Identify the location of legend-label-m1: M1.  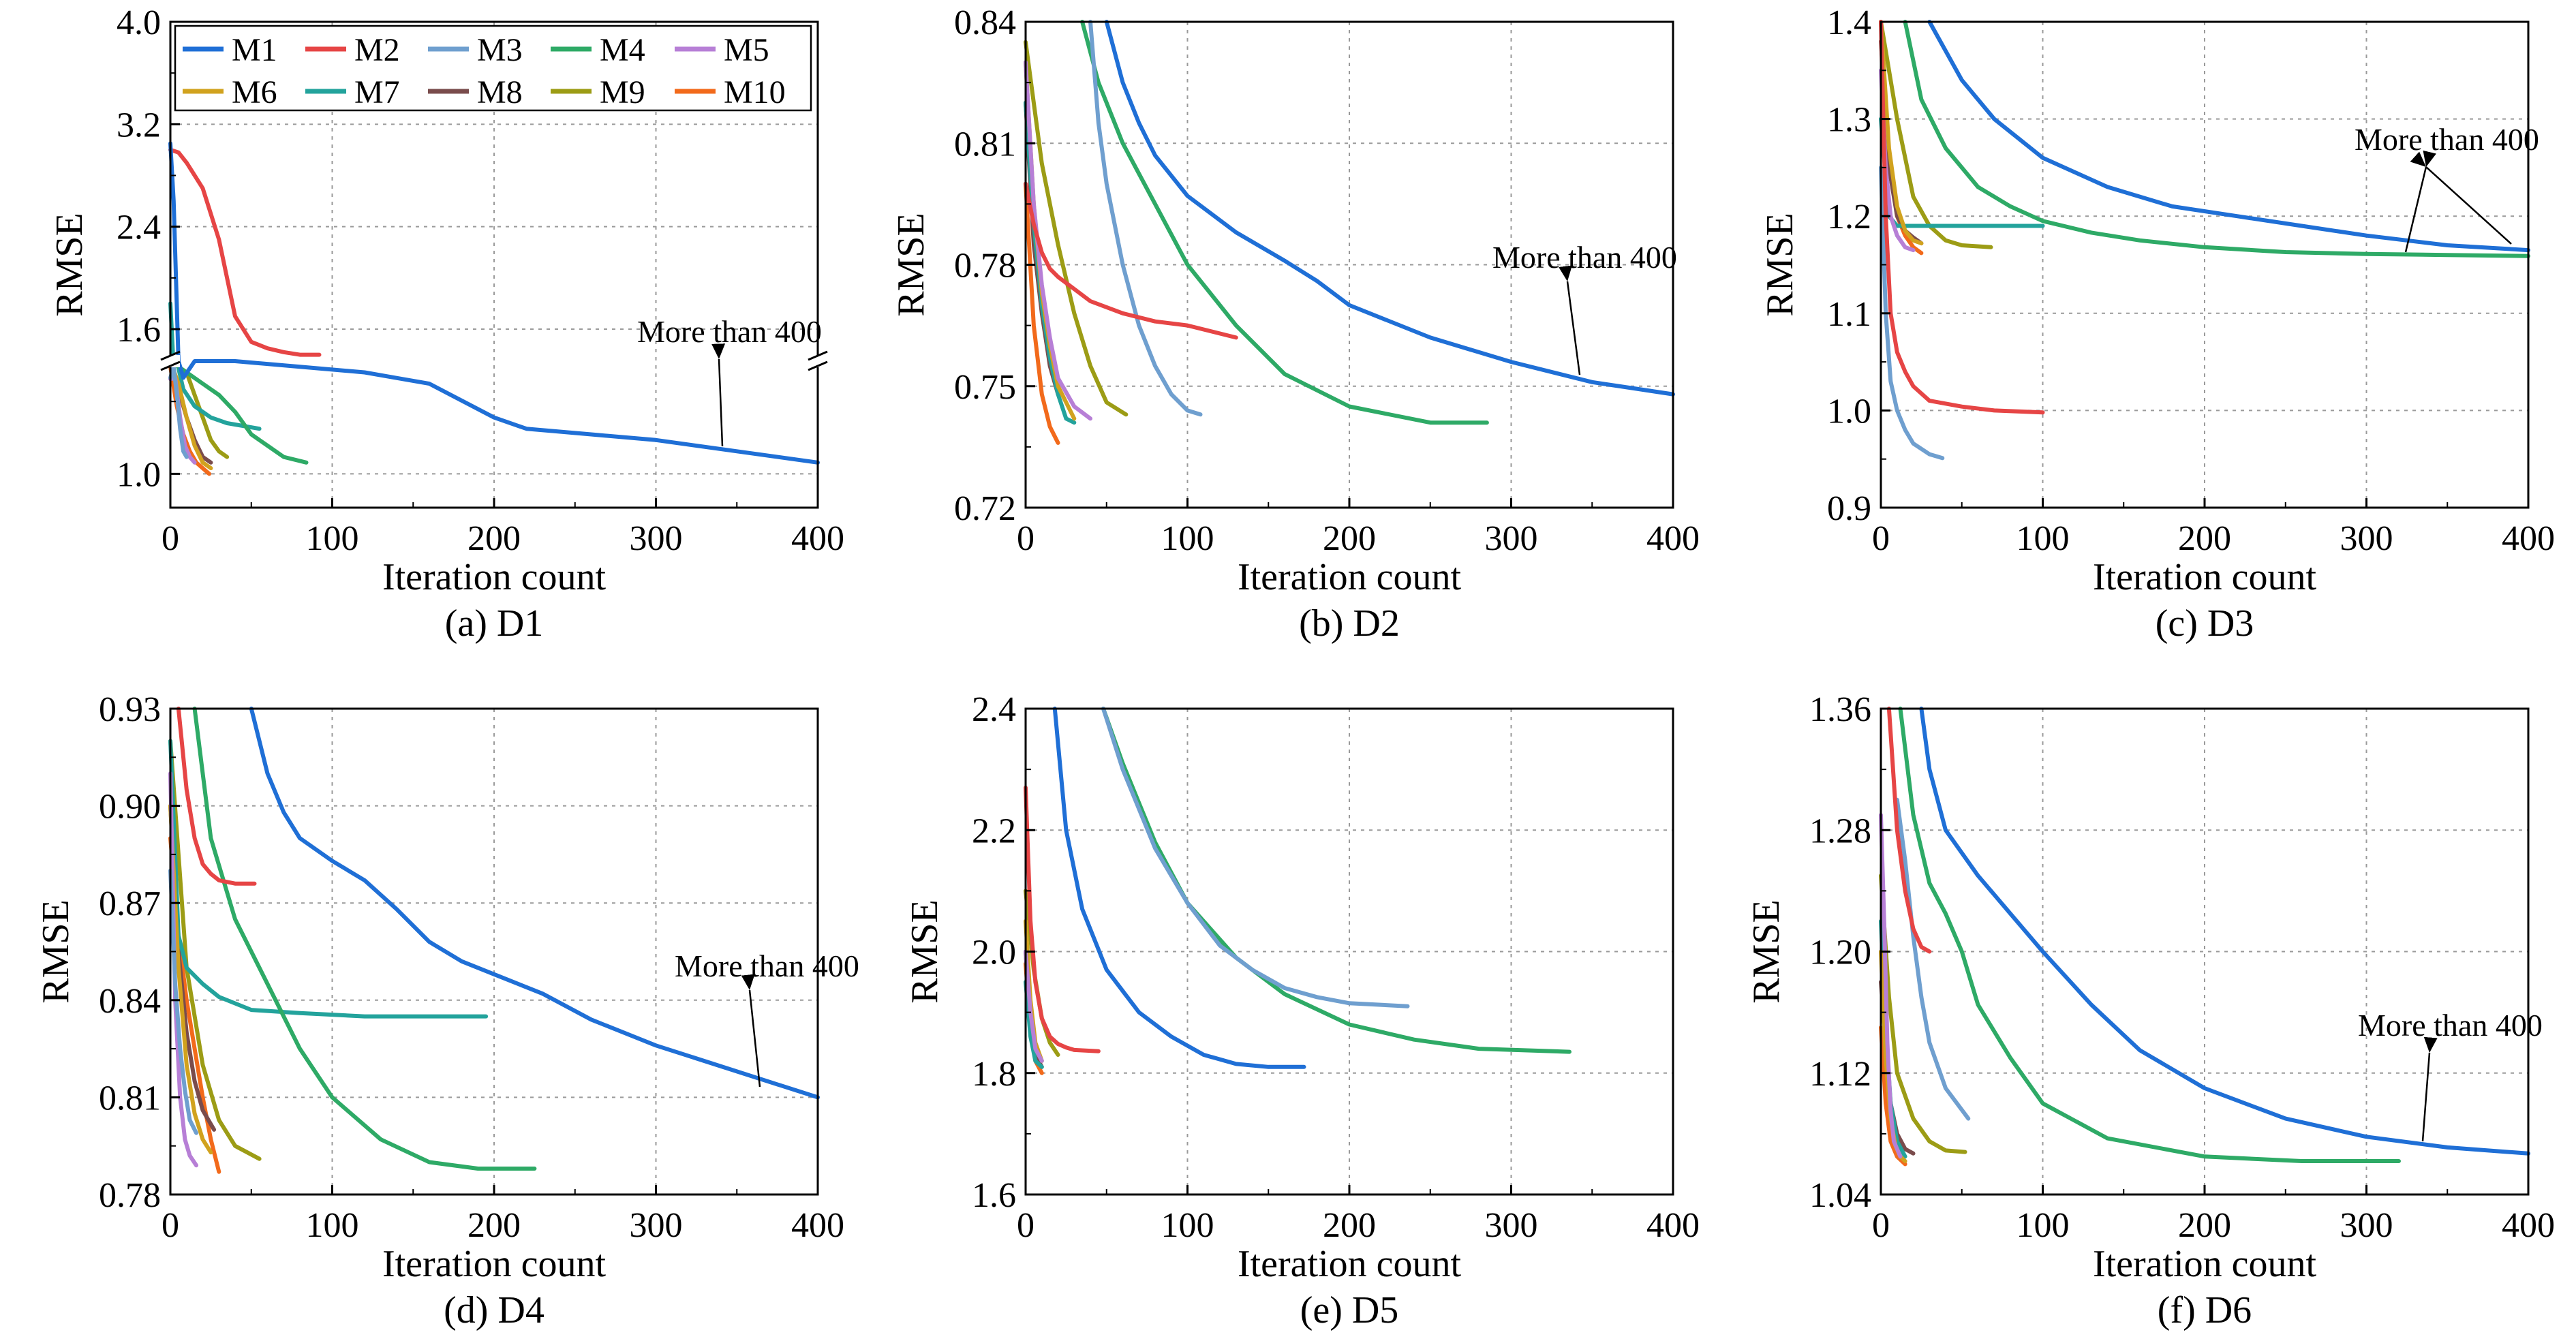
(254, 50).